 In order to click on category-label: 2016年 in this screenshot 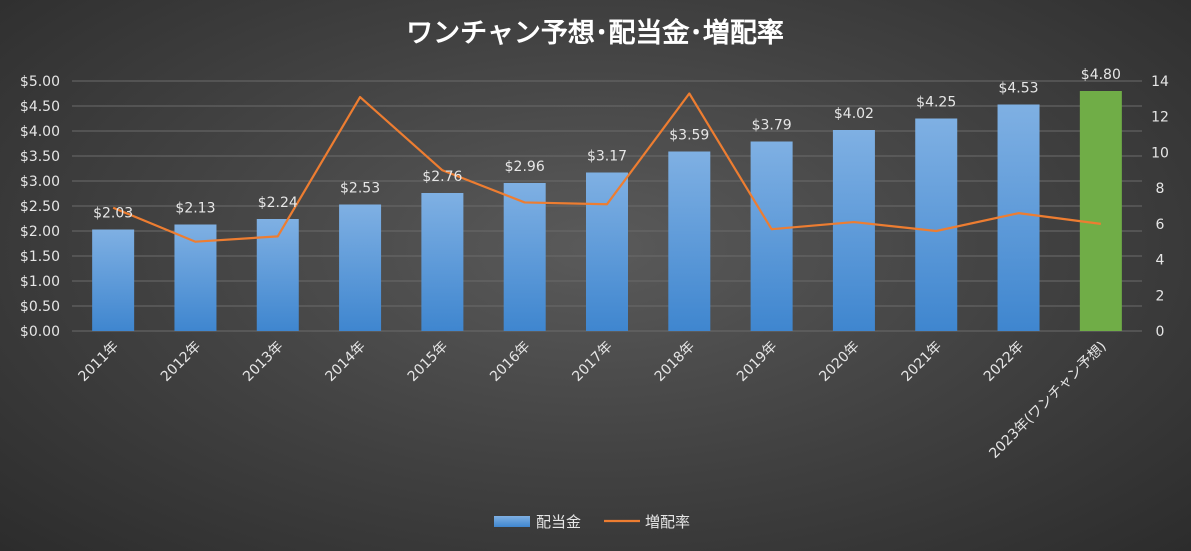, I will do `click(510, 362)`.